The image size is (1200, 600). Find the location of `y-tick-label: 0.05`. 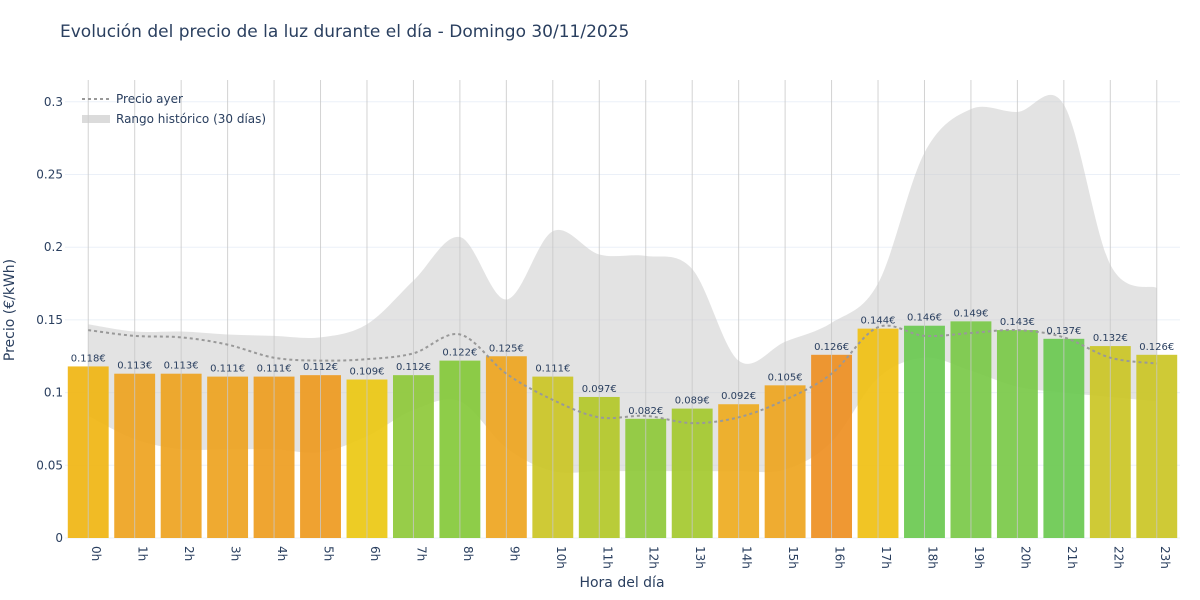

y-tick-label: 0.05 is located at coordinates (49, 465).